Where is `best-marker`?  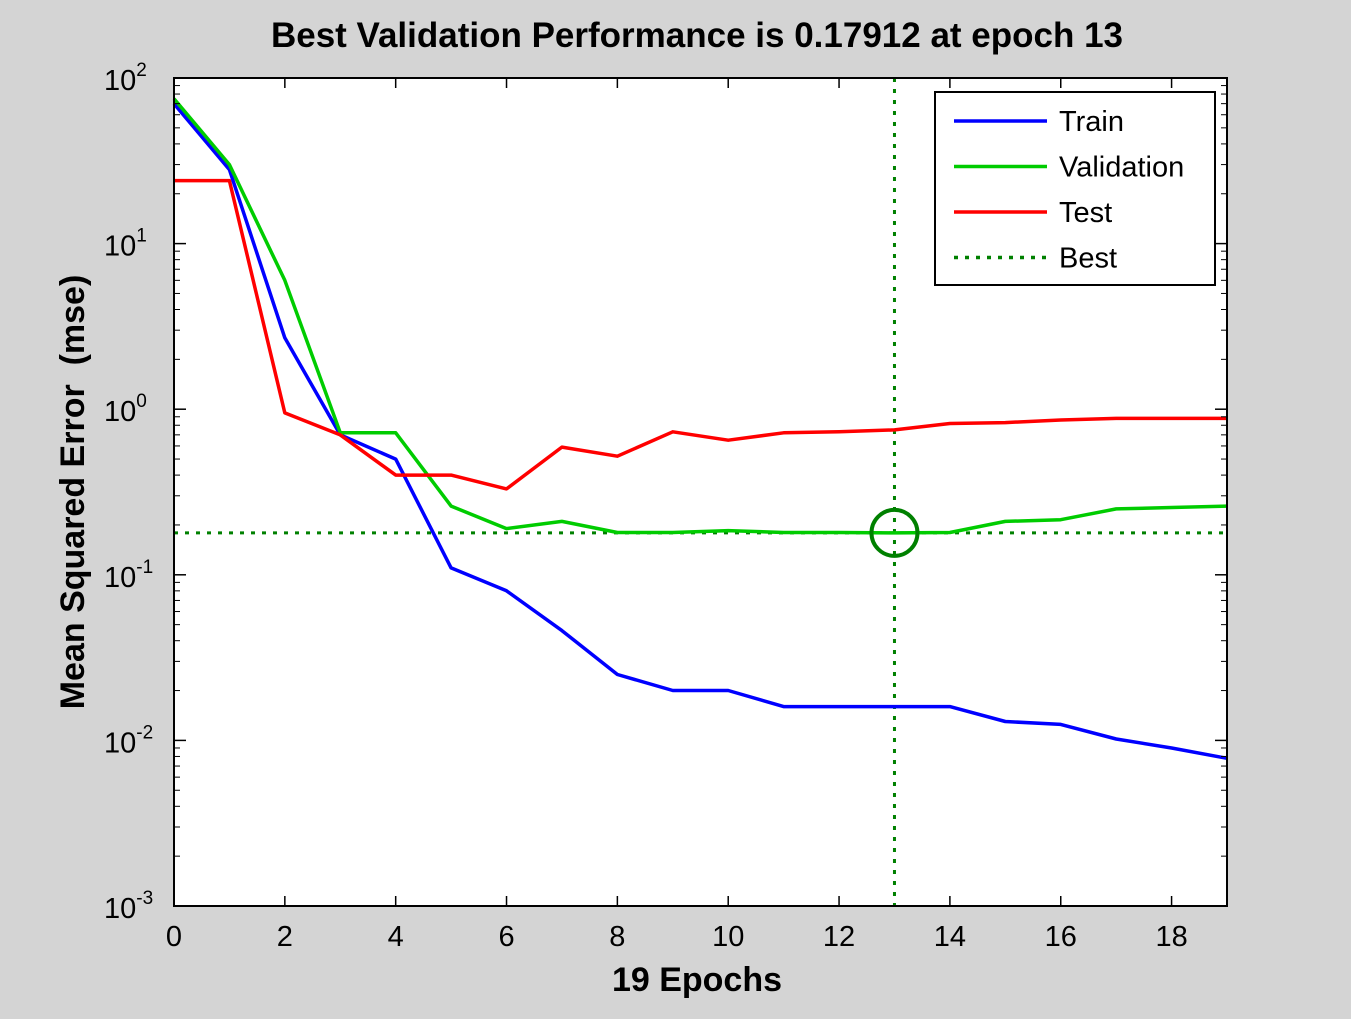 best-marker is located at coordinates (894, 532).